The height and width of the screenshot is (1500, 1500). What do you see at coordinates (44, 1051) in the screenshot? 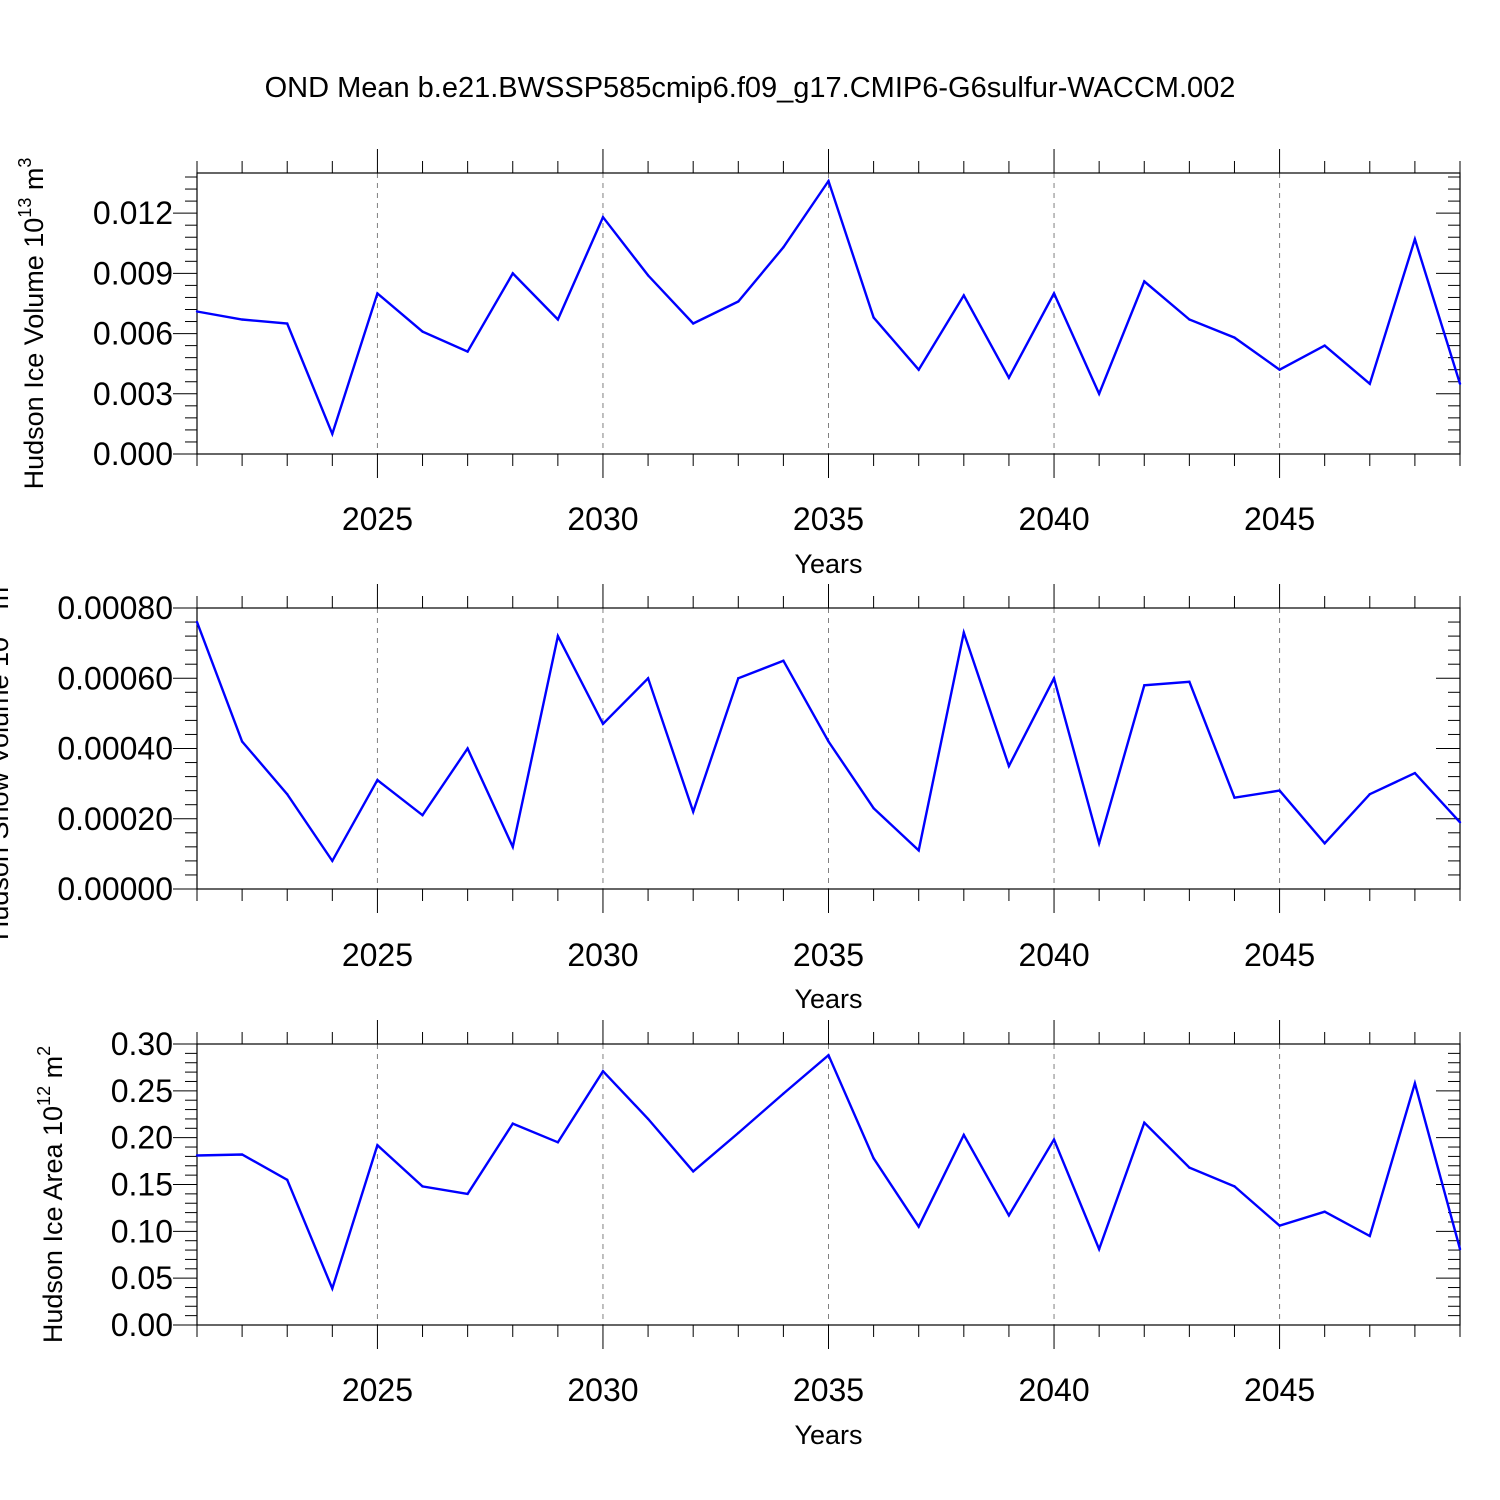
I see `y-axis-title-unit-exponent: 2` at bounding box center [44, 1051].